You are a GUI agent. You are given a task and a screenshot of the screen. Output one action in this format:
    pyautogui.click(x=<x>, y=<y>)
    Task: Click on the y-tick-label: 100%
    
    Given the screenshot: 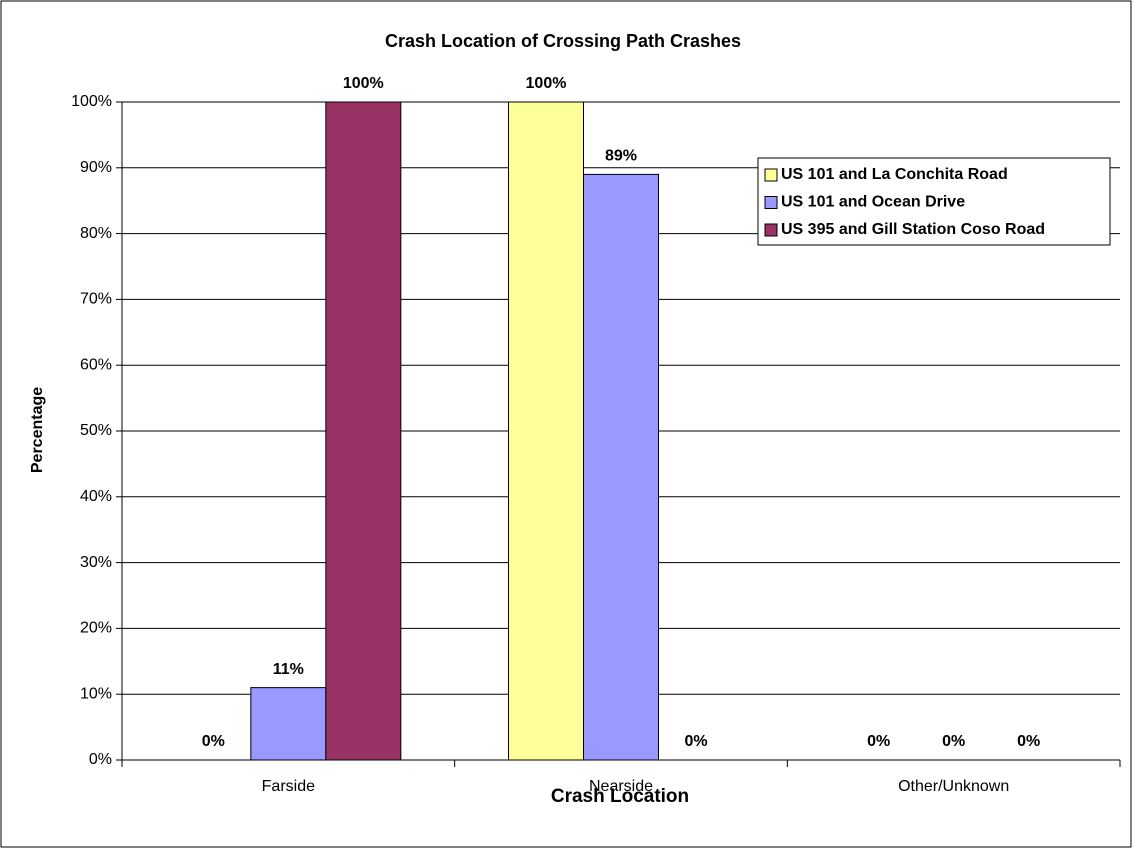 What is the action you would take?
    pyautogui.click(x=91, y=101)
    